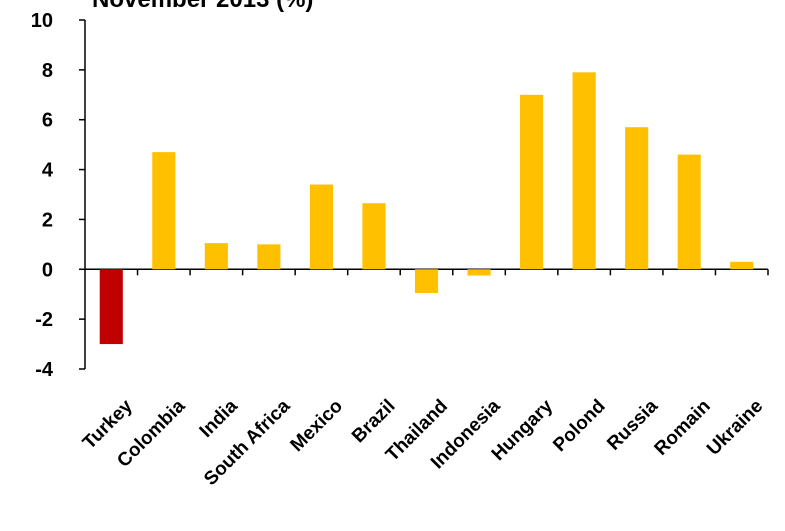 The height and width of the screenshot is (531, 785). What do you see at coordinates (111, 307) in the screenshot?
I see `bar-turkey` at bounding box center [111, 307].